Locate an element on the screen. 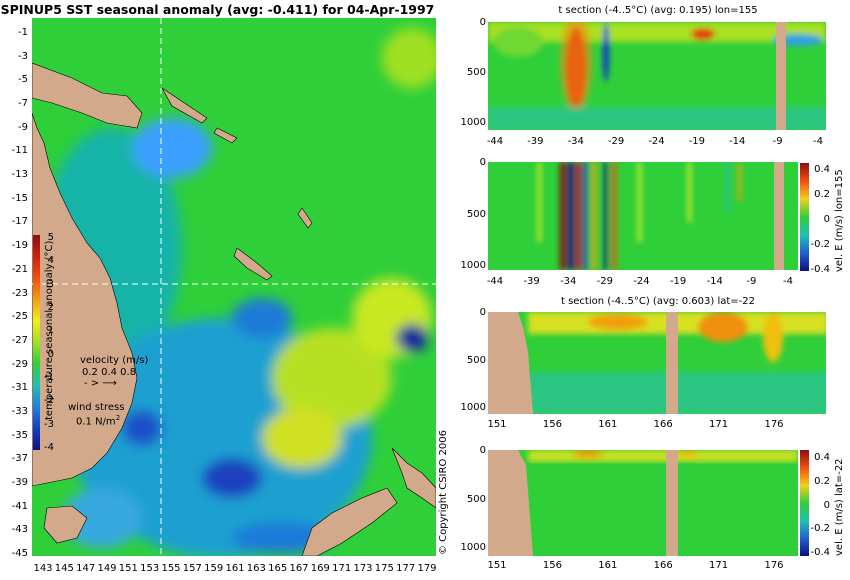  p1-x-tick: -24 is located at coordinates (656, 141).